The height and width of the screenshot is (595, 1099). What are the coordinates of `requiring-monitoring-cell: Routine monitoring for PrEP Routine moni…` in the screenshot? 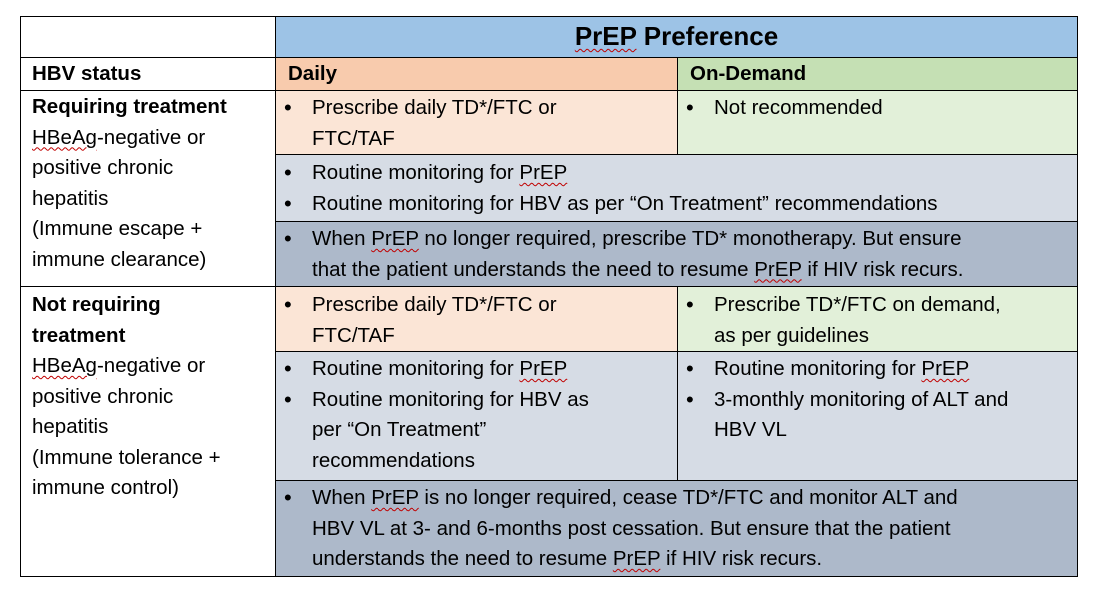 It's located at (677, 188).